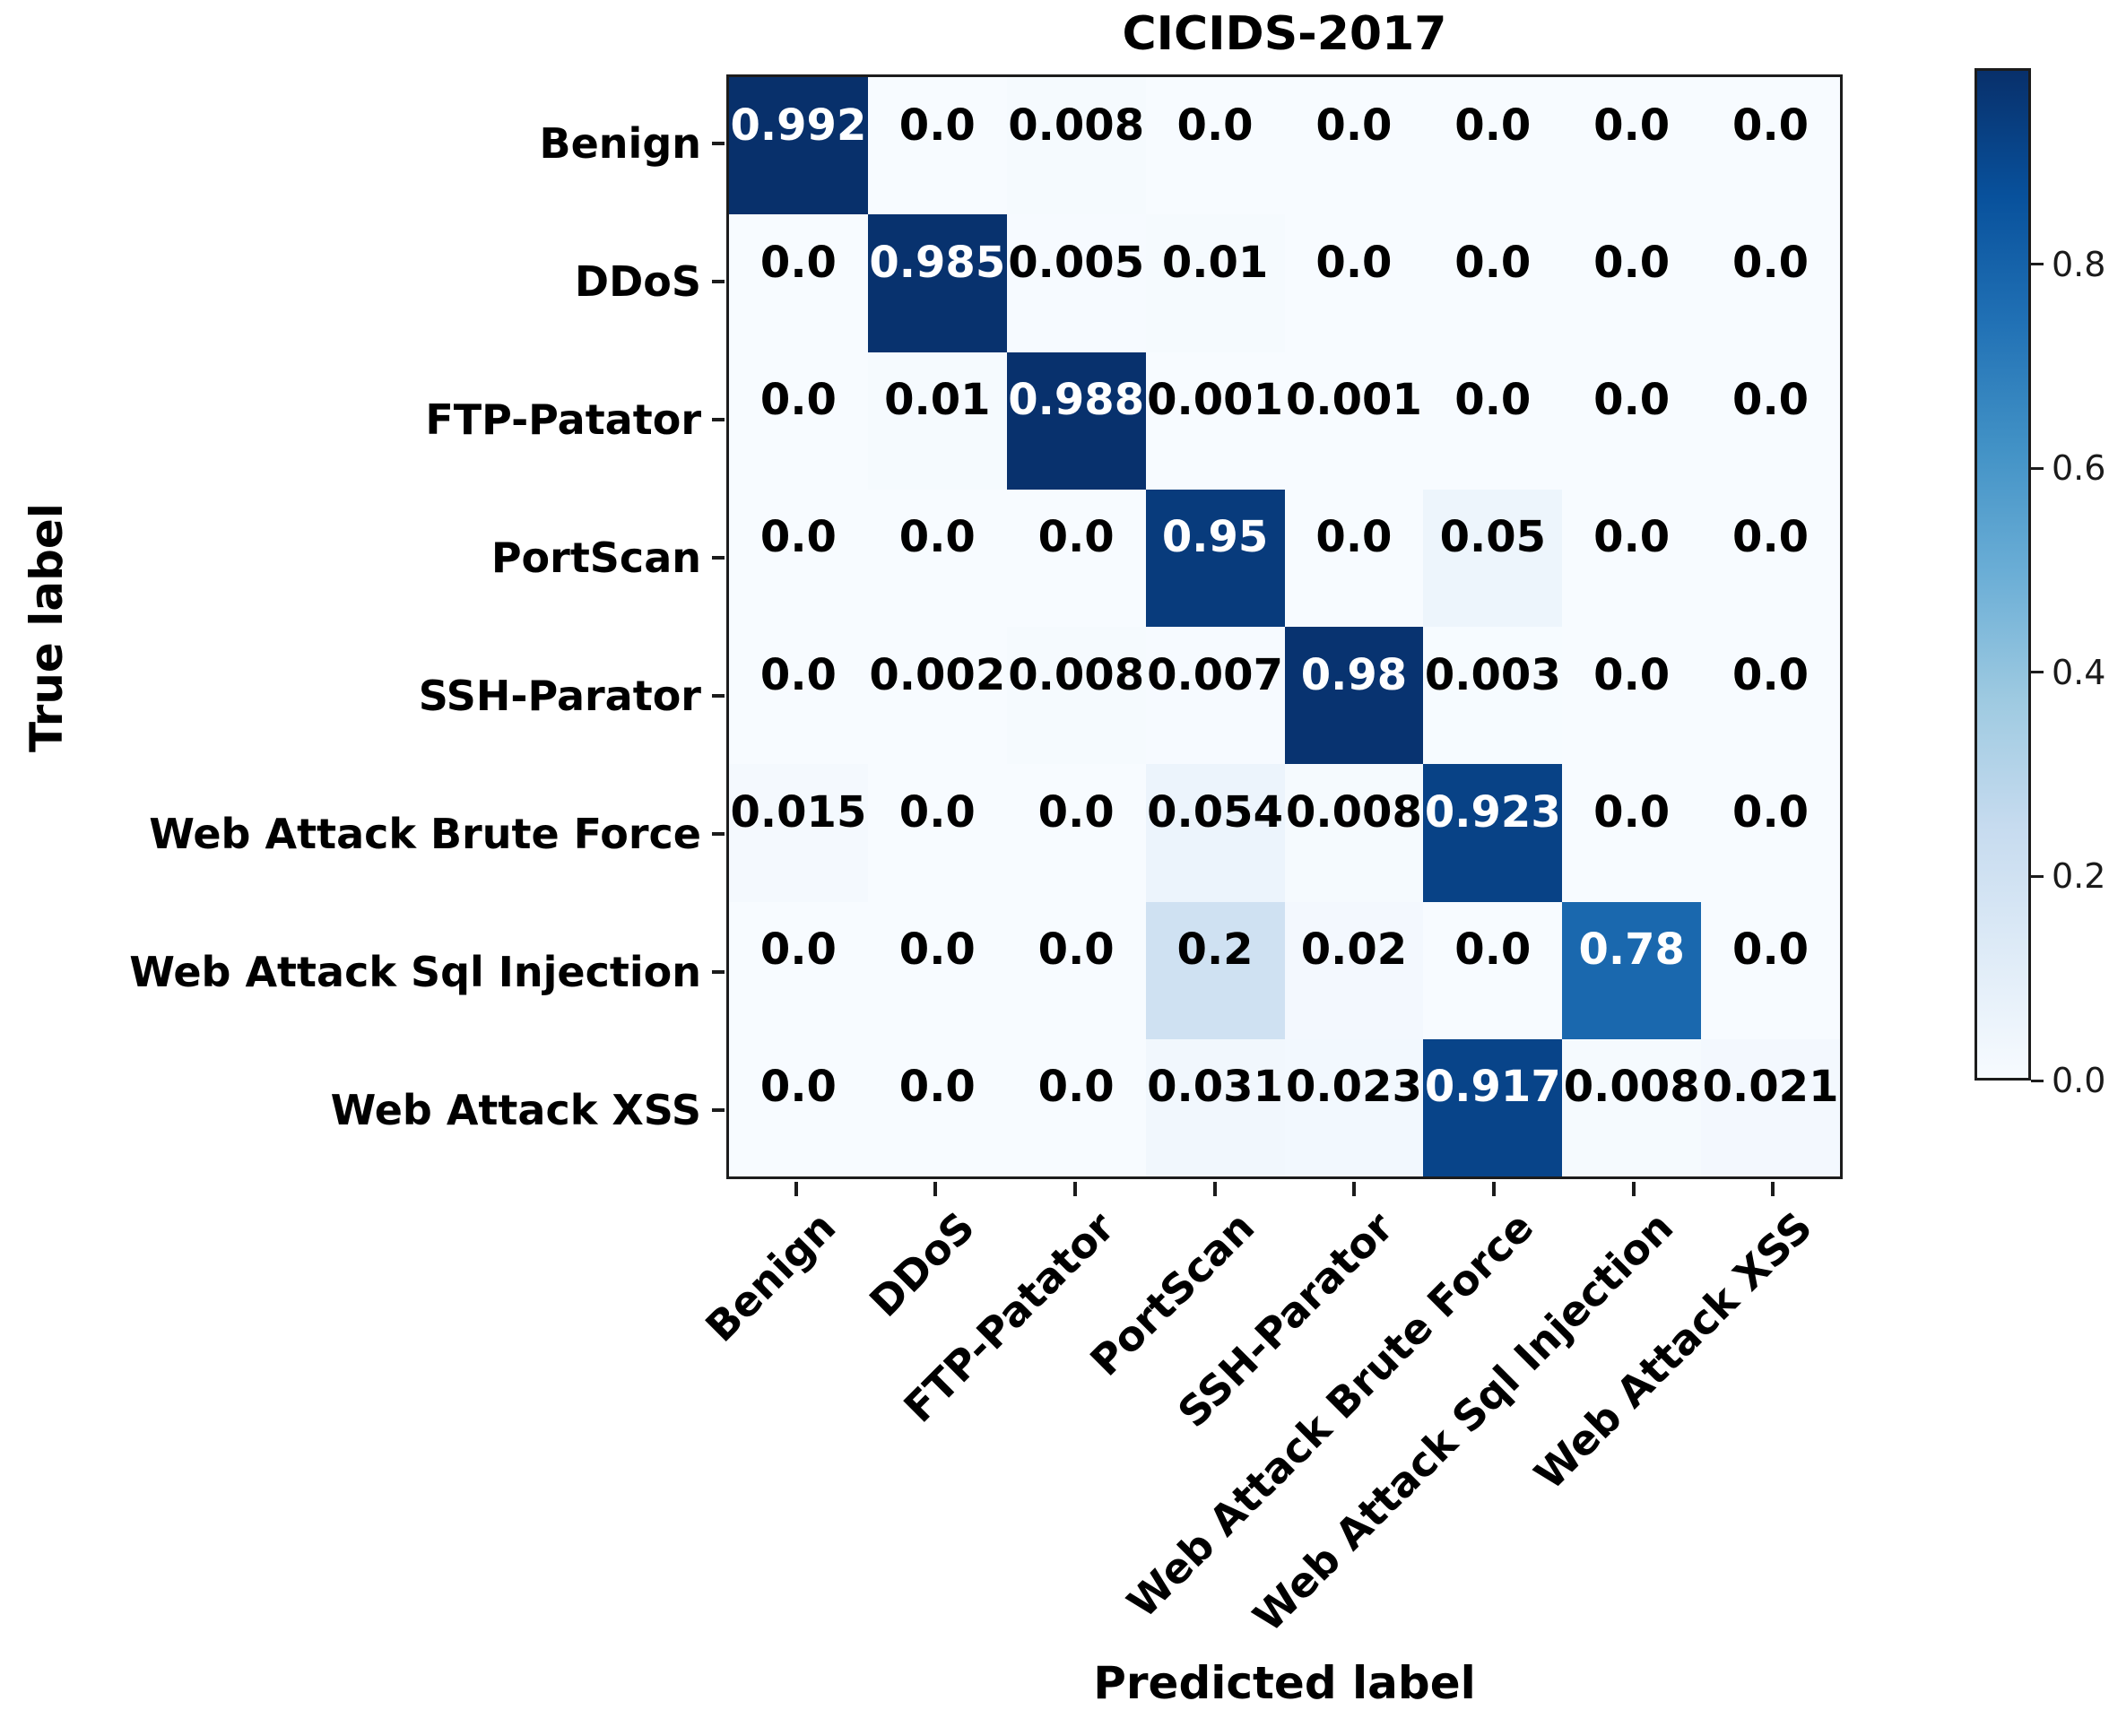  What do you see at coordinates (1076, 283) in the screenshot?
I see `matrix-cell: 0.005` at bounding box center [1076, 283].